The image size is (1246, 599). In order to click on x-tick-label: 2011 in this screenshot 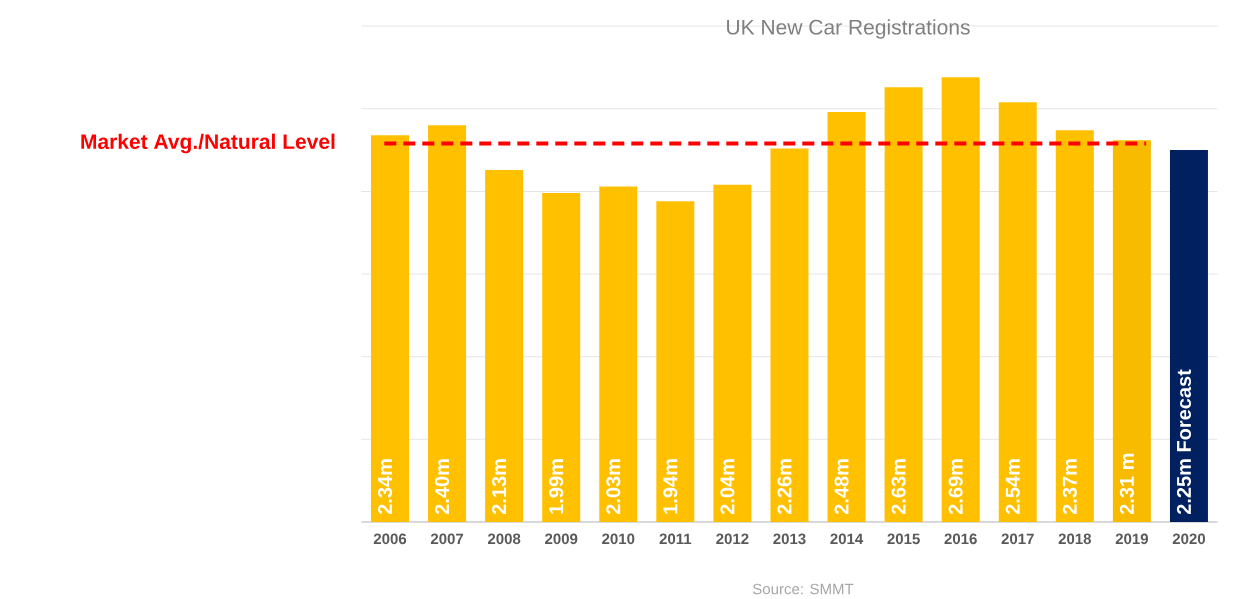, I will do `click(675, 539)`.